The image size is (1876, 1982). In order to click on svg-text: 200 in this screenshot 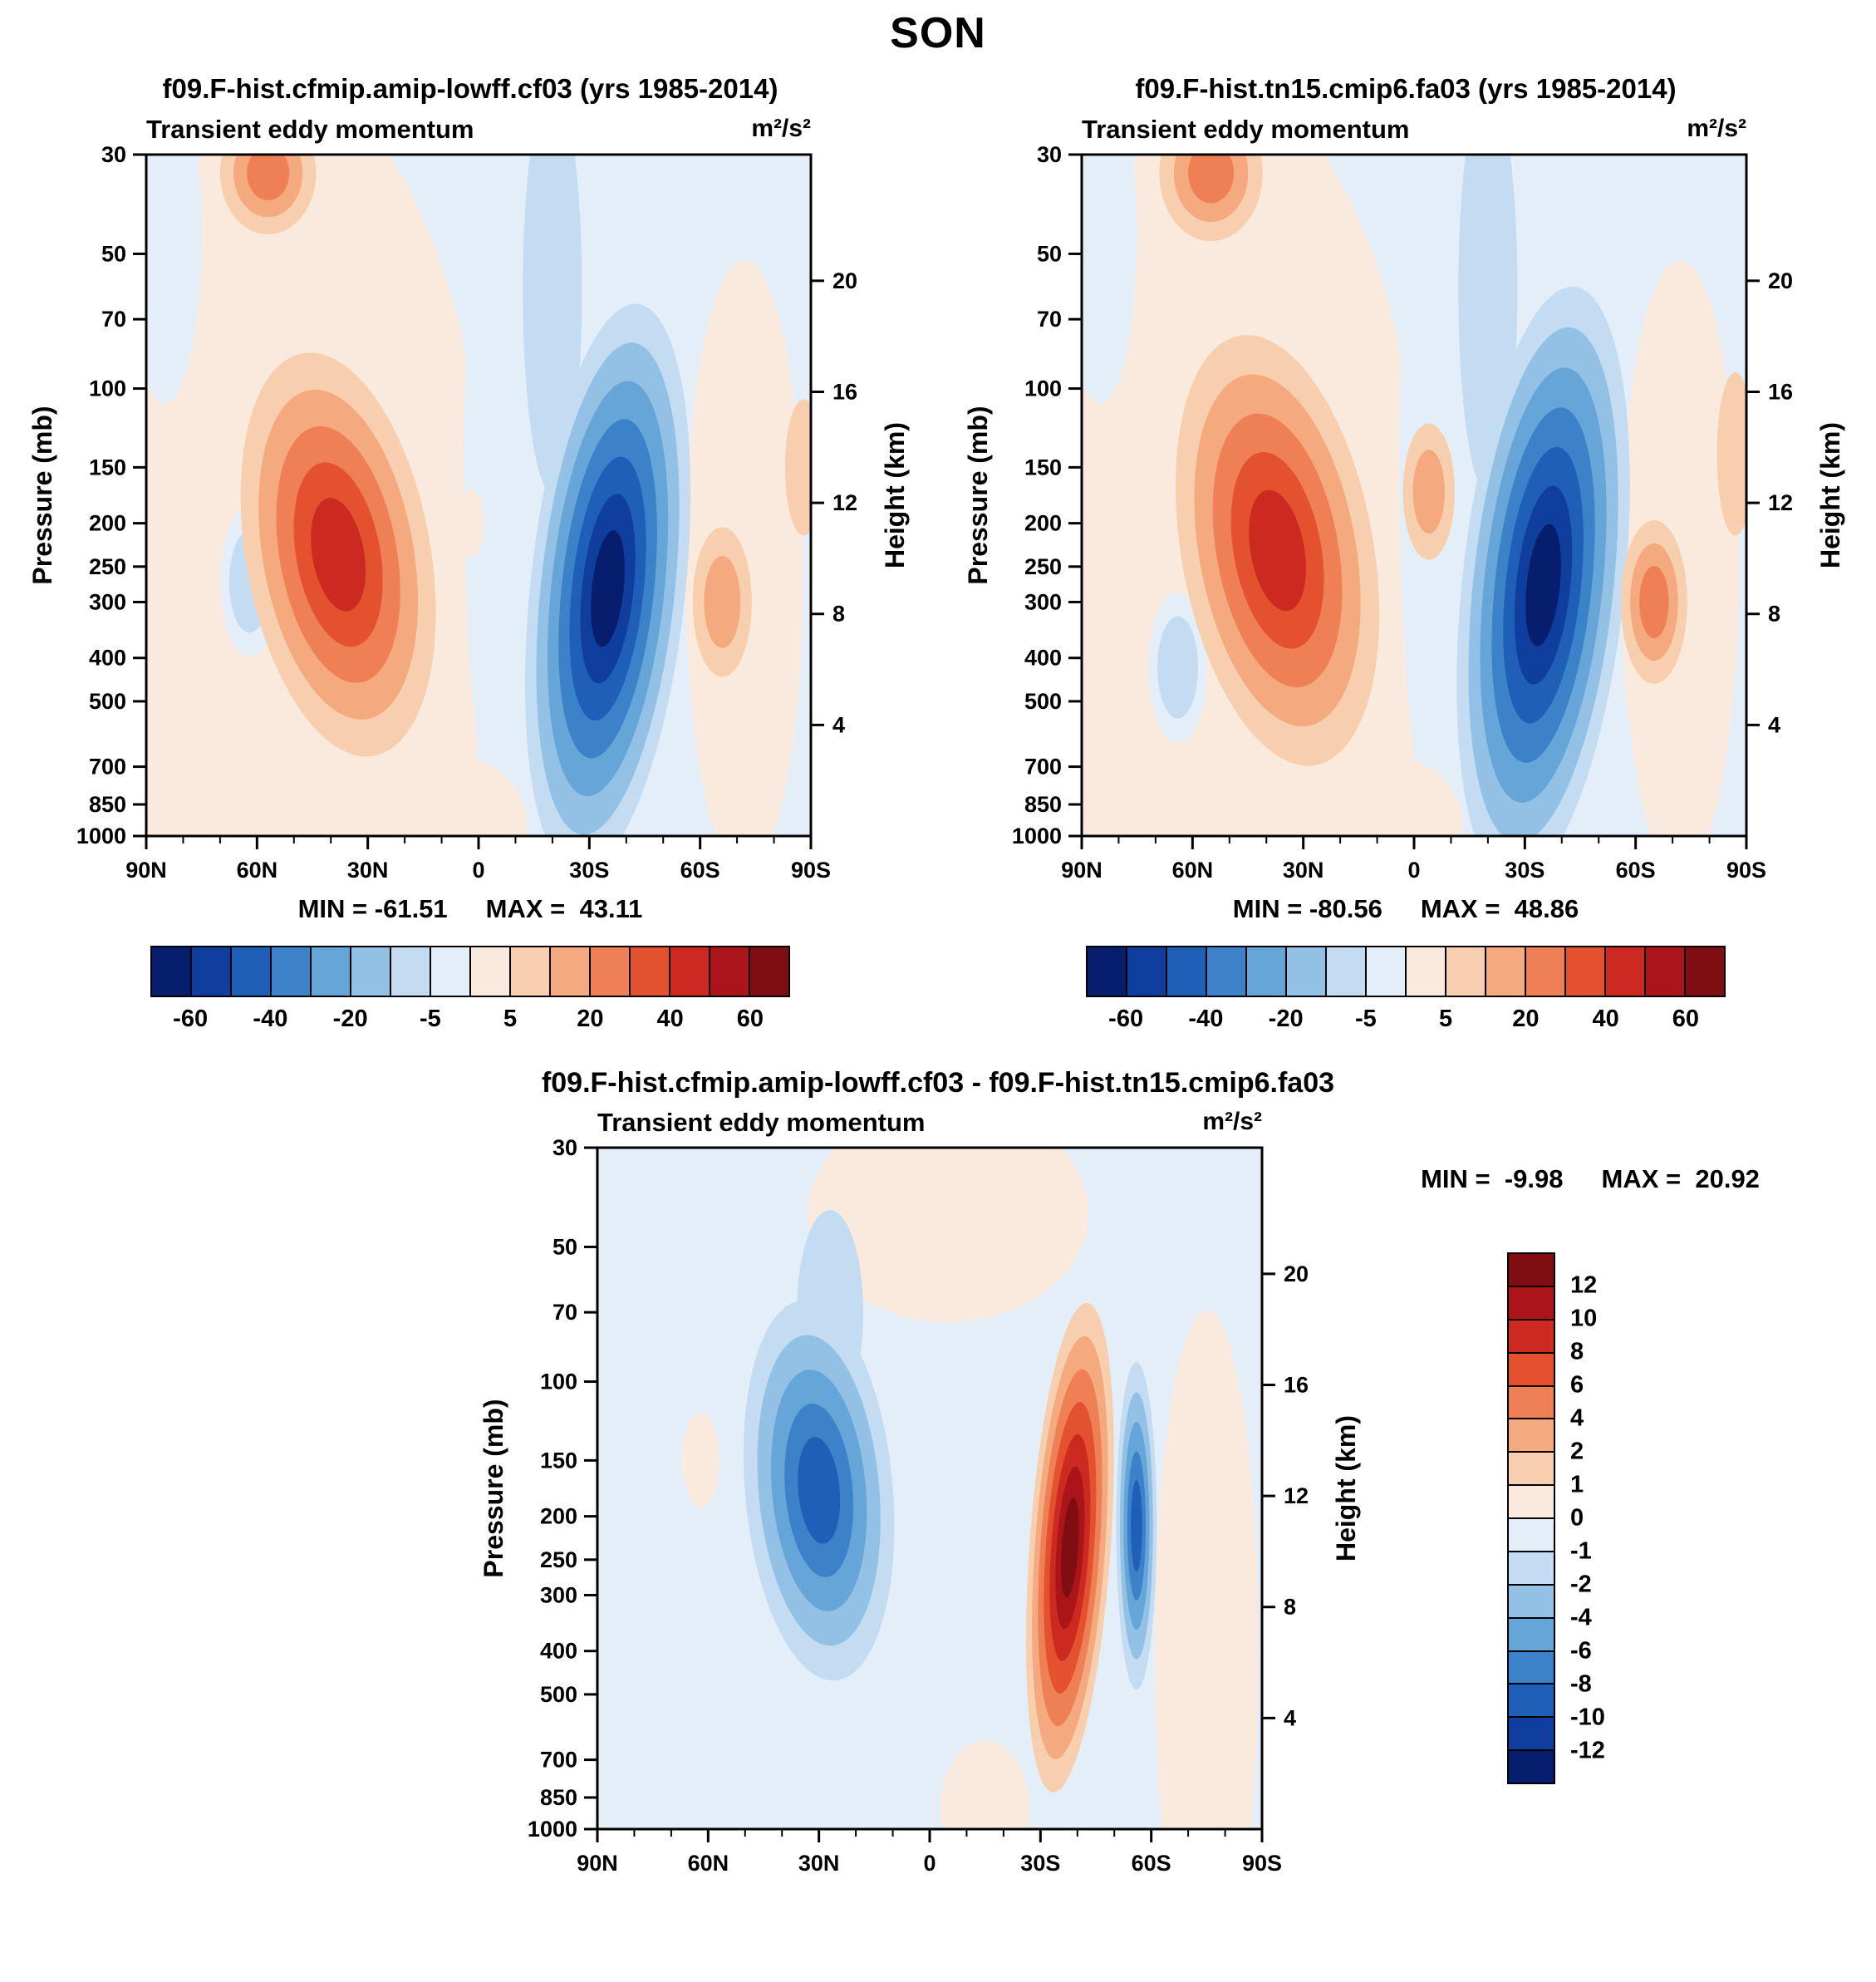, I will do `click(1043, 523)`.